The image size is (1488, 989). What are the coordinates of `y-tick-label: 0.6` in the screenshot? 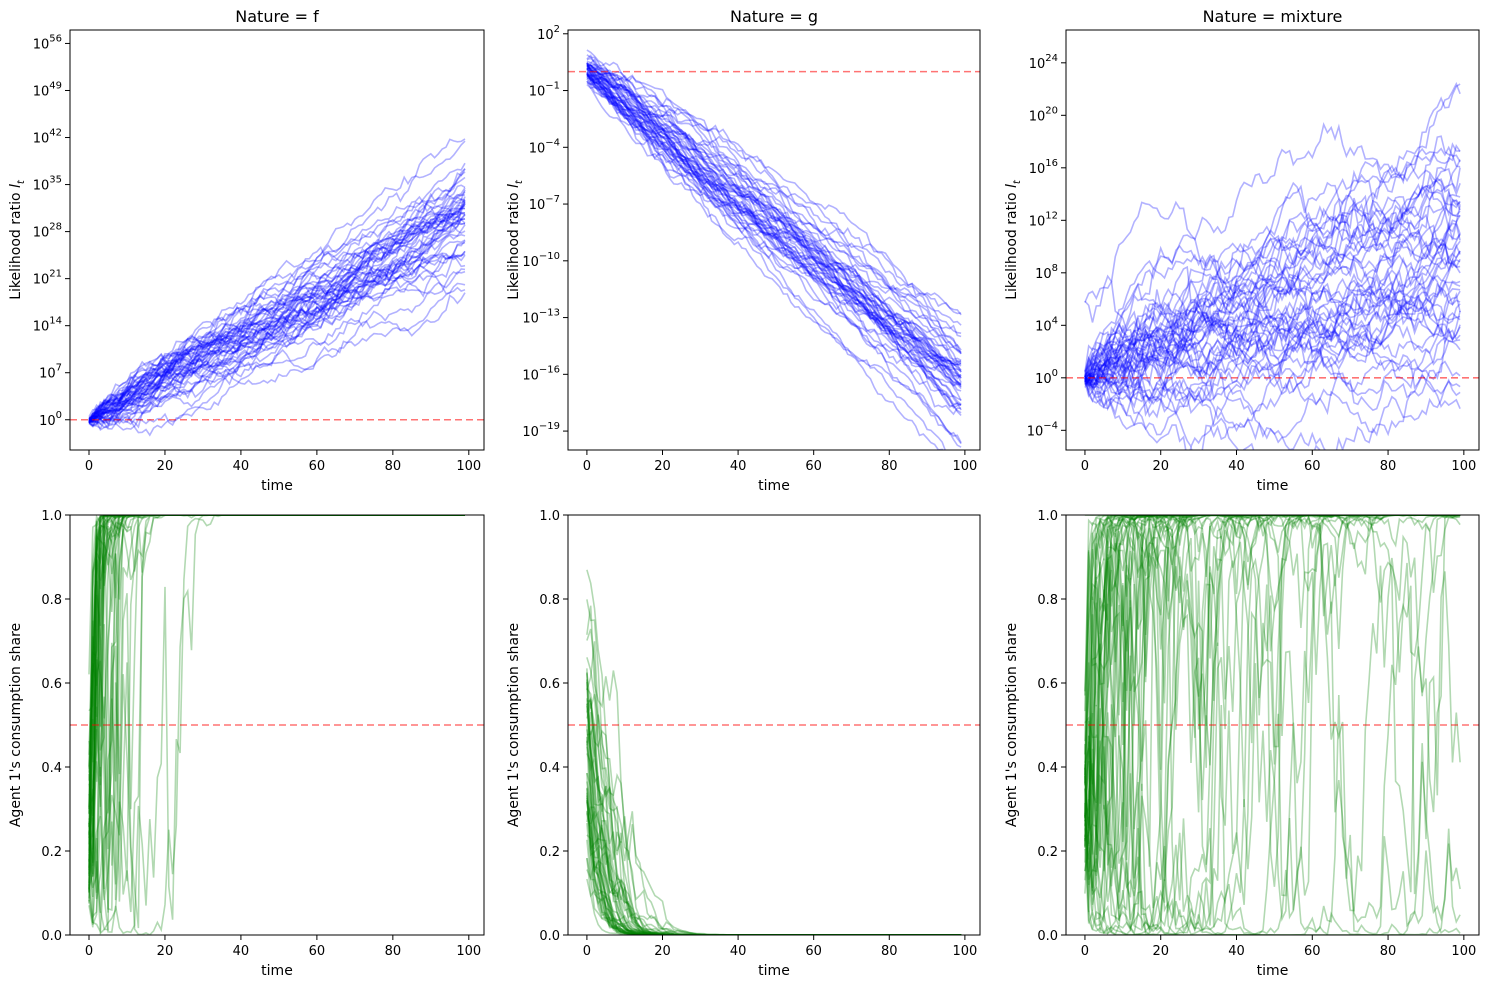 It's located at (1047, 684).